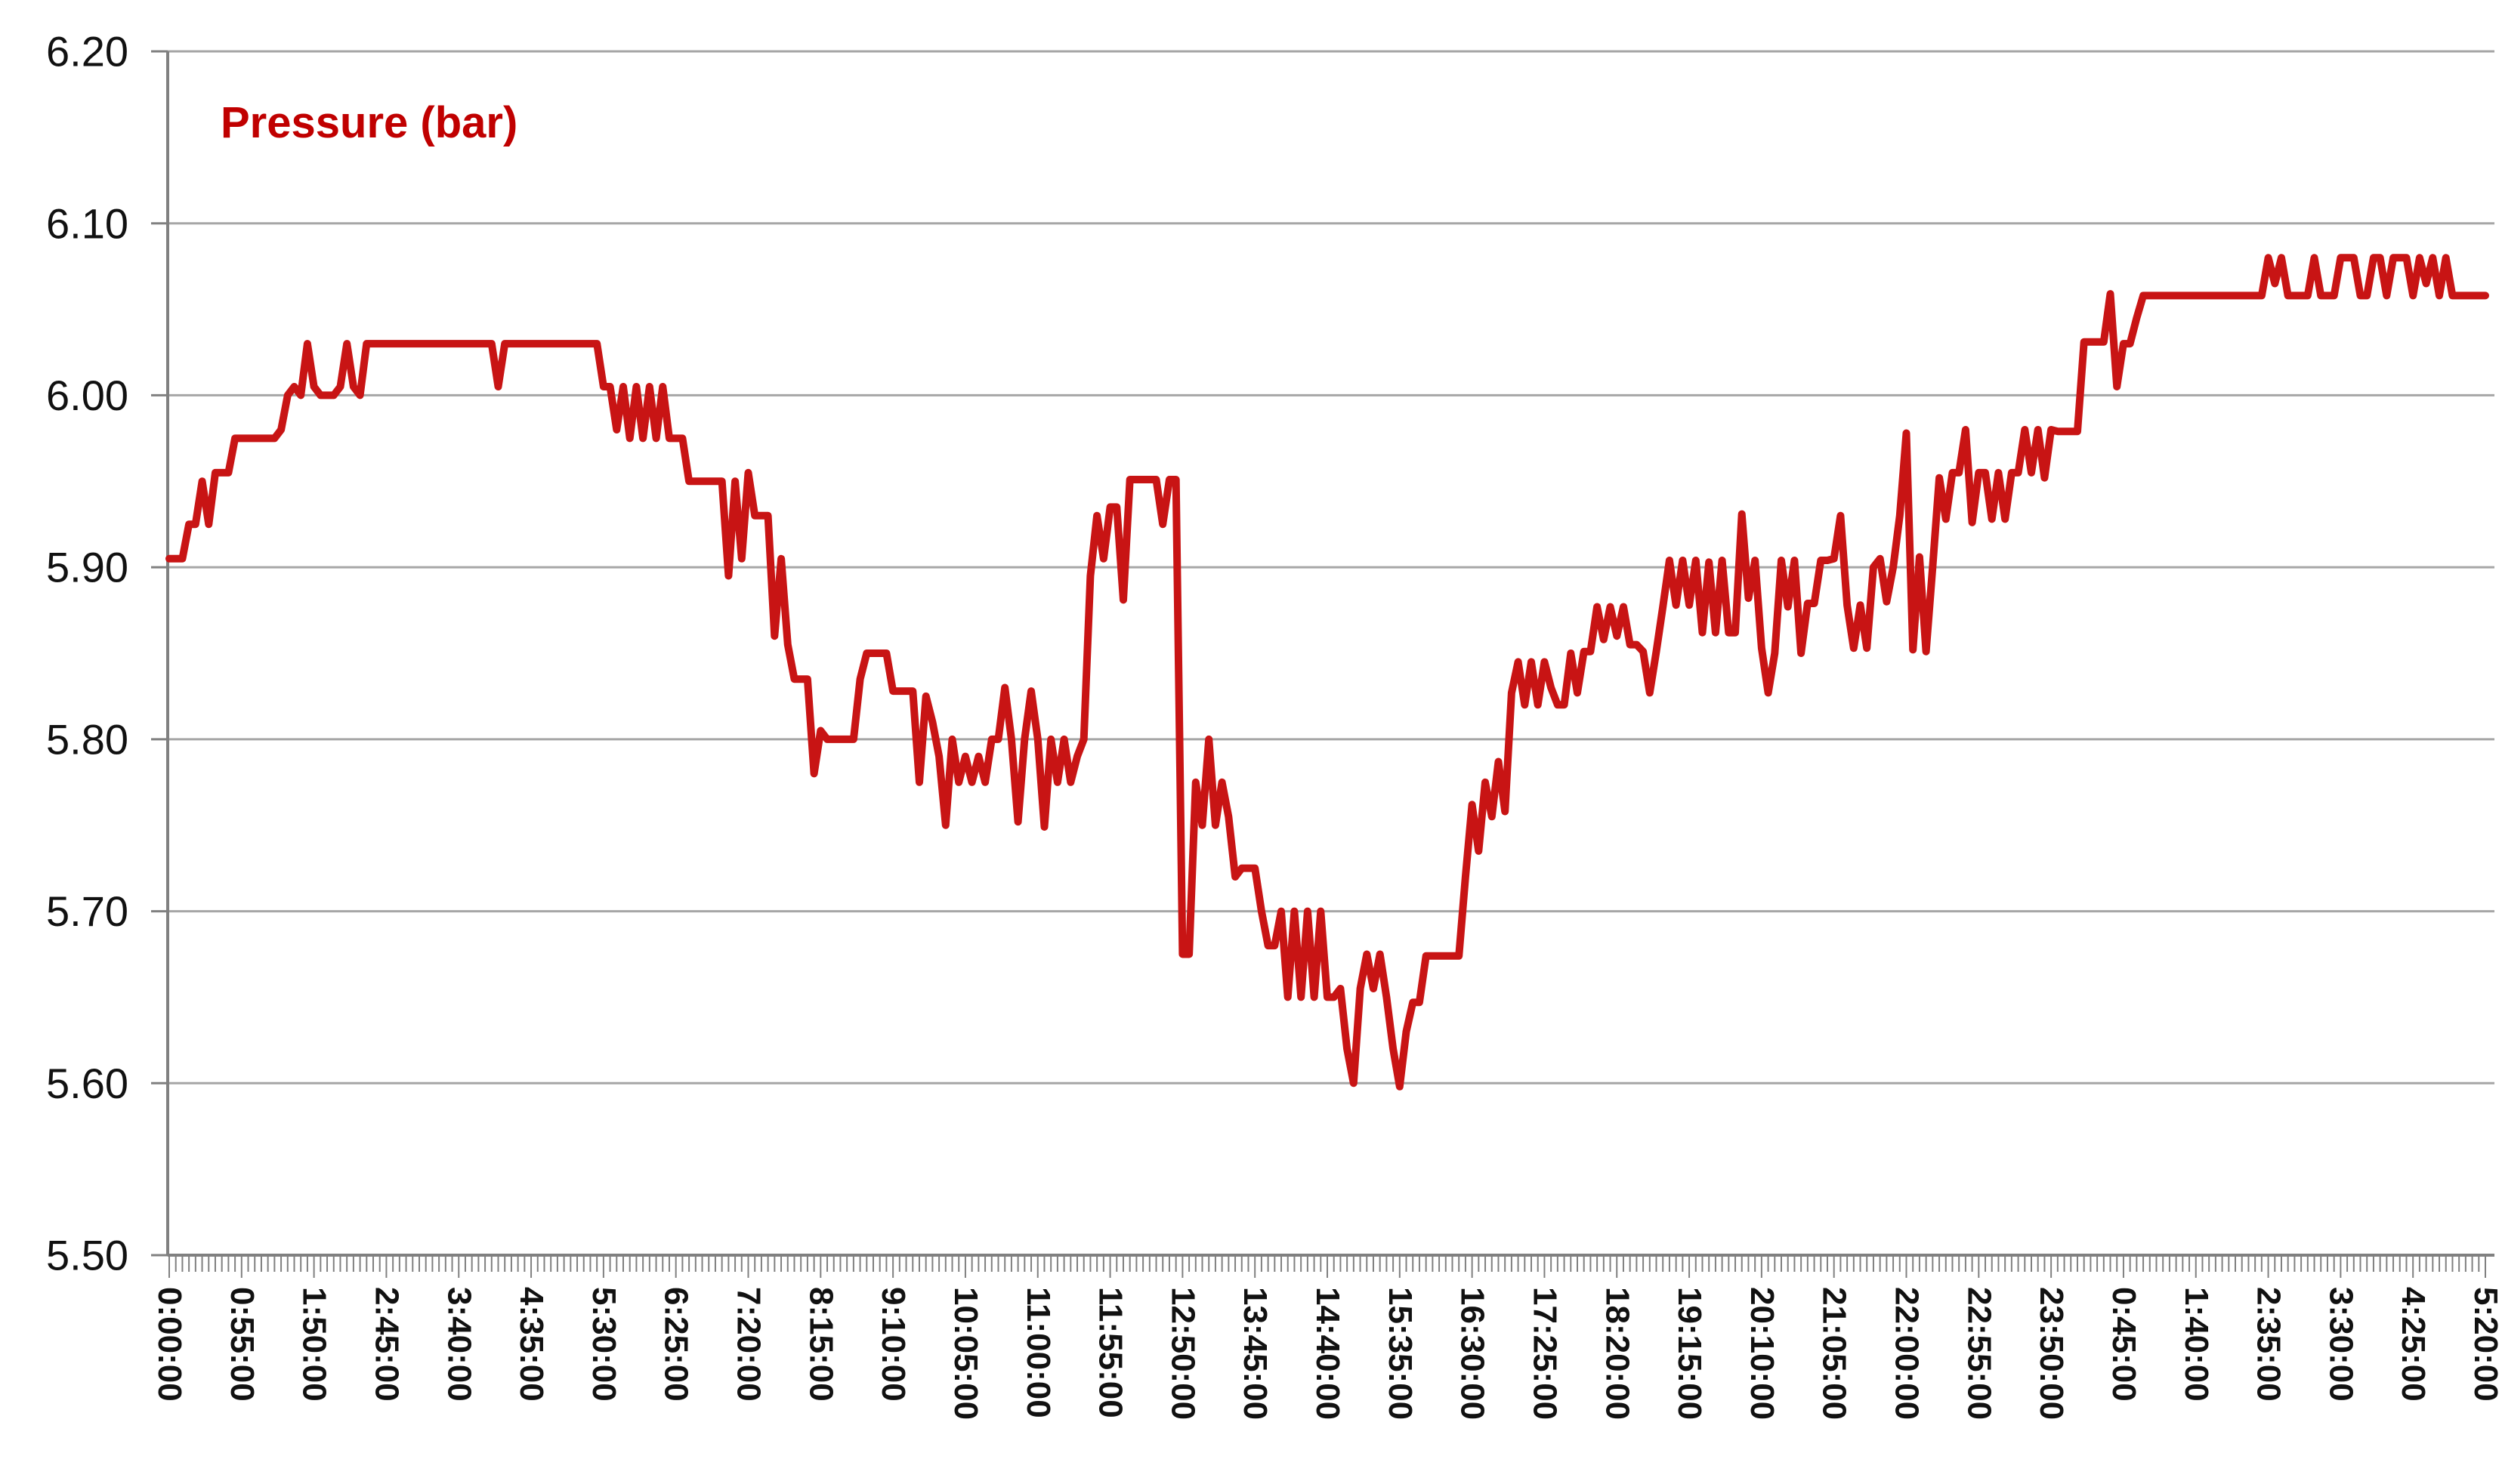  Describe the element at coordinates (242, 1344) in the screenshot. I see `x-axis-label: 0:55:00` at that location.